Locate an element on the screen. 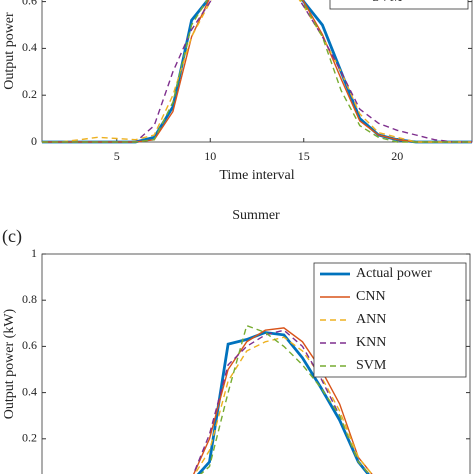 This screenshot has width=474, height=474. y-axis-label: Output power is located at coordinates (9, 51).